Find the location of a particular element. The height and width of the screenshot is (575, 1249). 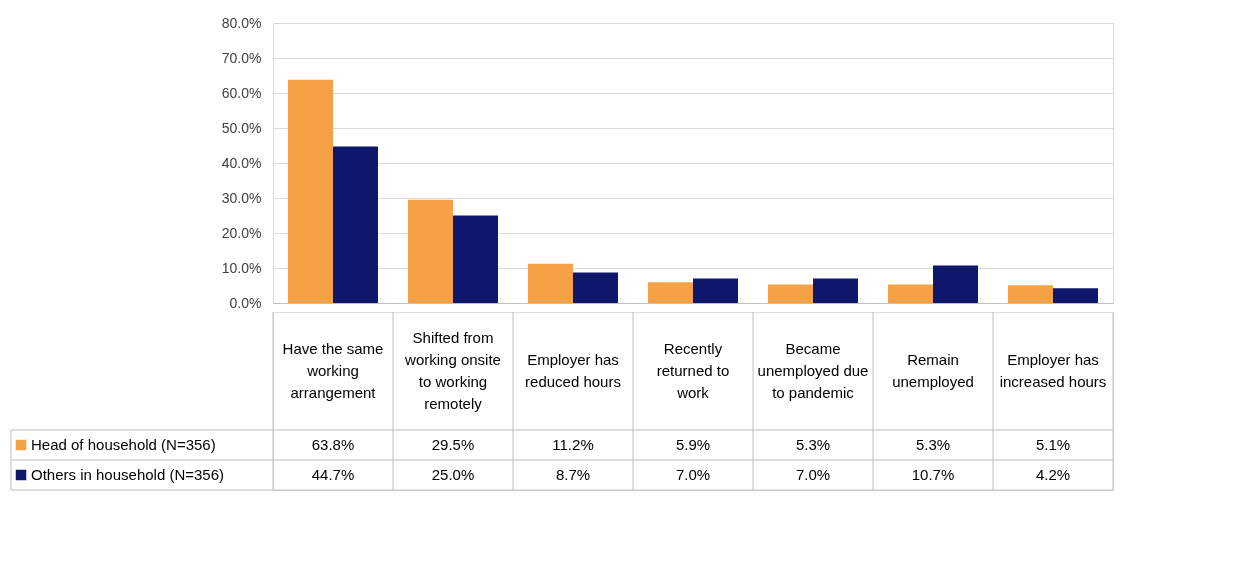

data-label: 4.2% is located at coordinates (1053, 474).